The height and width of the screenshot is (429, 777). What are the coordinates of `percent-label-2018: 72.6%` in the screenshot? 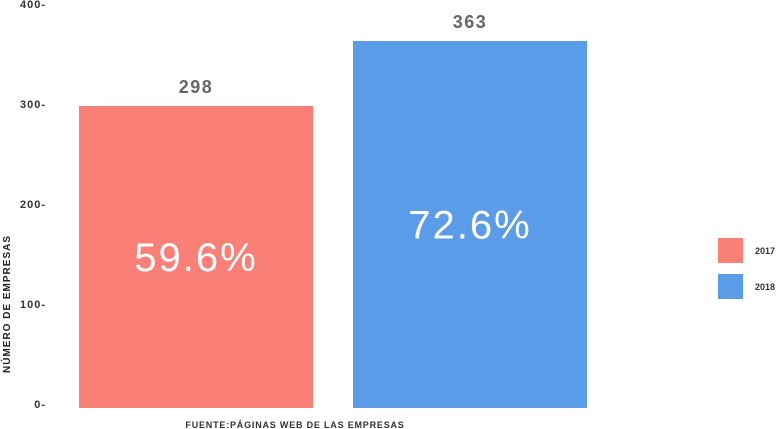 It's located at (469, 226).